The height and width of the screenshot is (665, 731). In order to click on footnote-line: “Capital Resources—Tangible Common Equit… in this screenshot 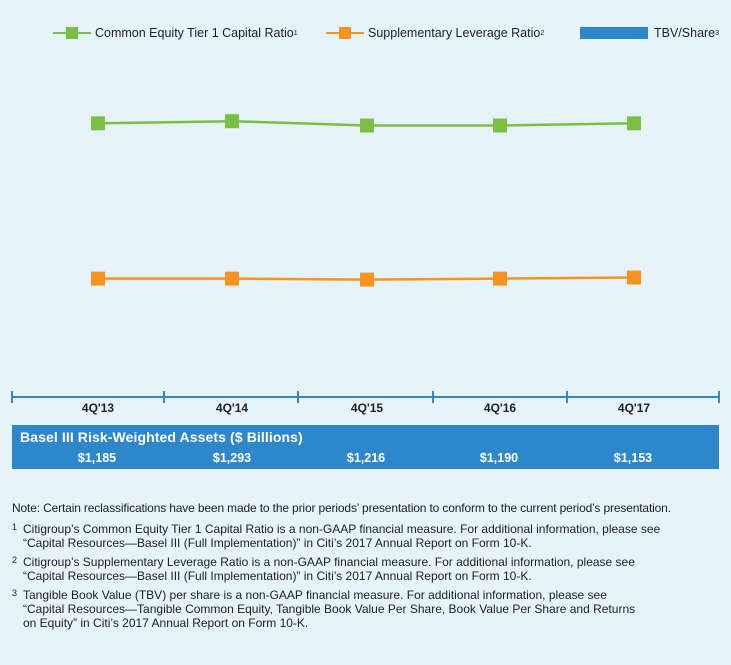, I will do `click(329, 609)`.